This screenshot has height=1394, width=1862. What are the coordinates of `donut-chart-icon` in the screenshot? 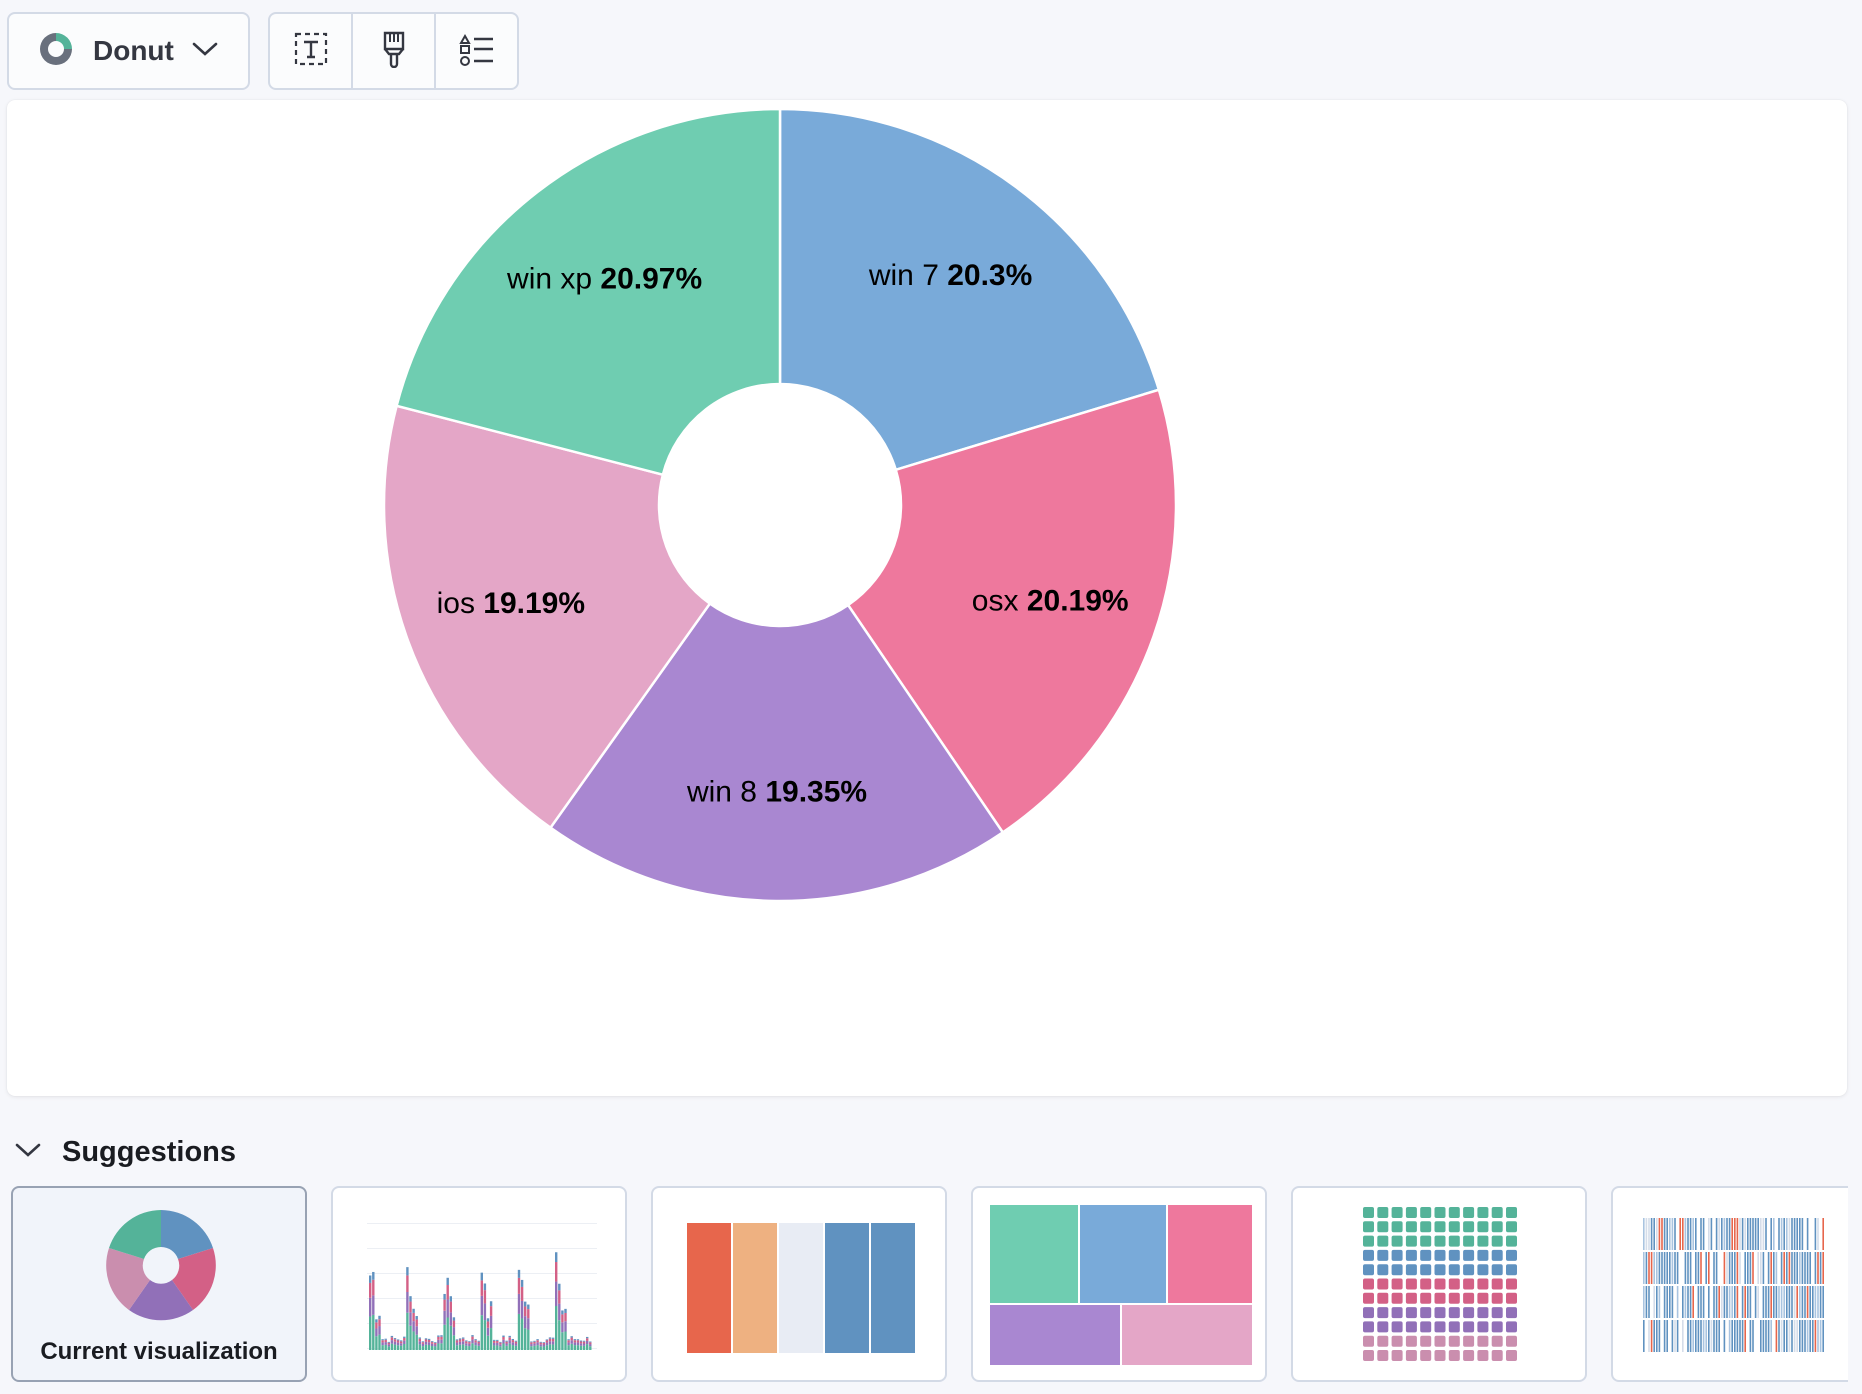 It's located at (56, 51).